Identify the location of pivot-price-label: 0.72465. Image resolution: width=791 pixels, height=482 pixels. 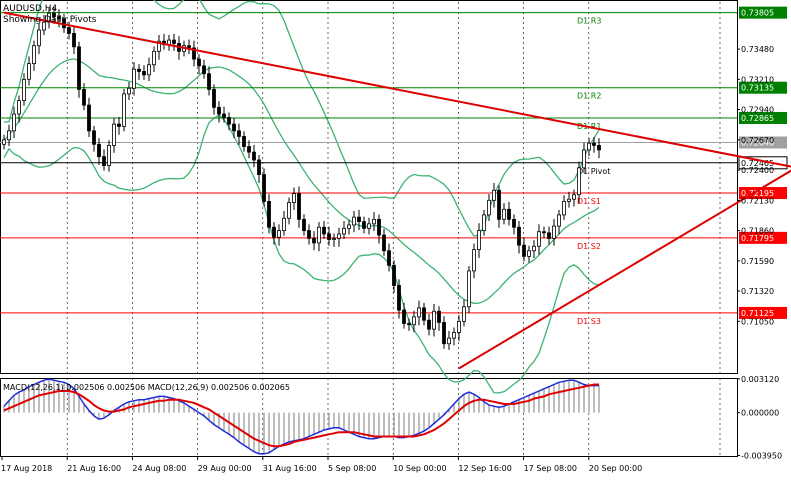
(757, 163).